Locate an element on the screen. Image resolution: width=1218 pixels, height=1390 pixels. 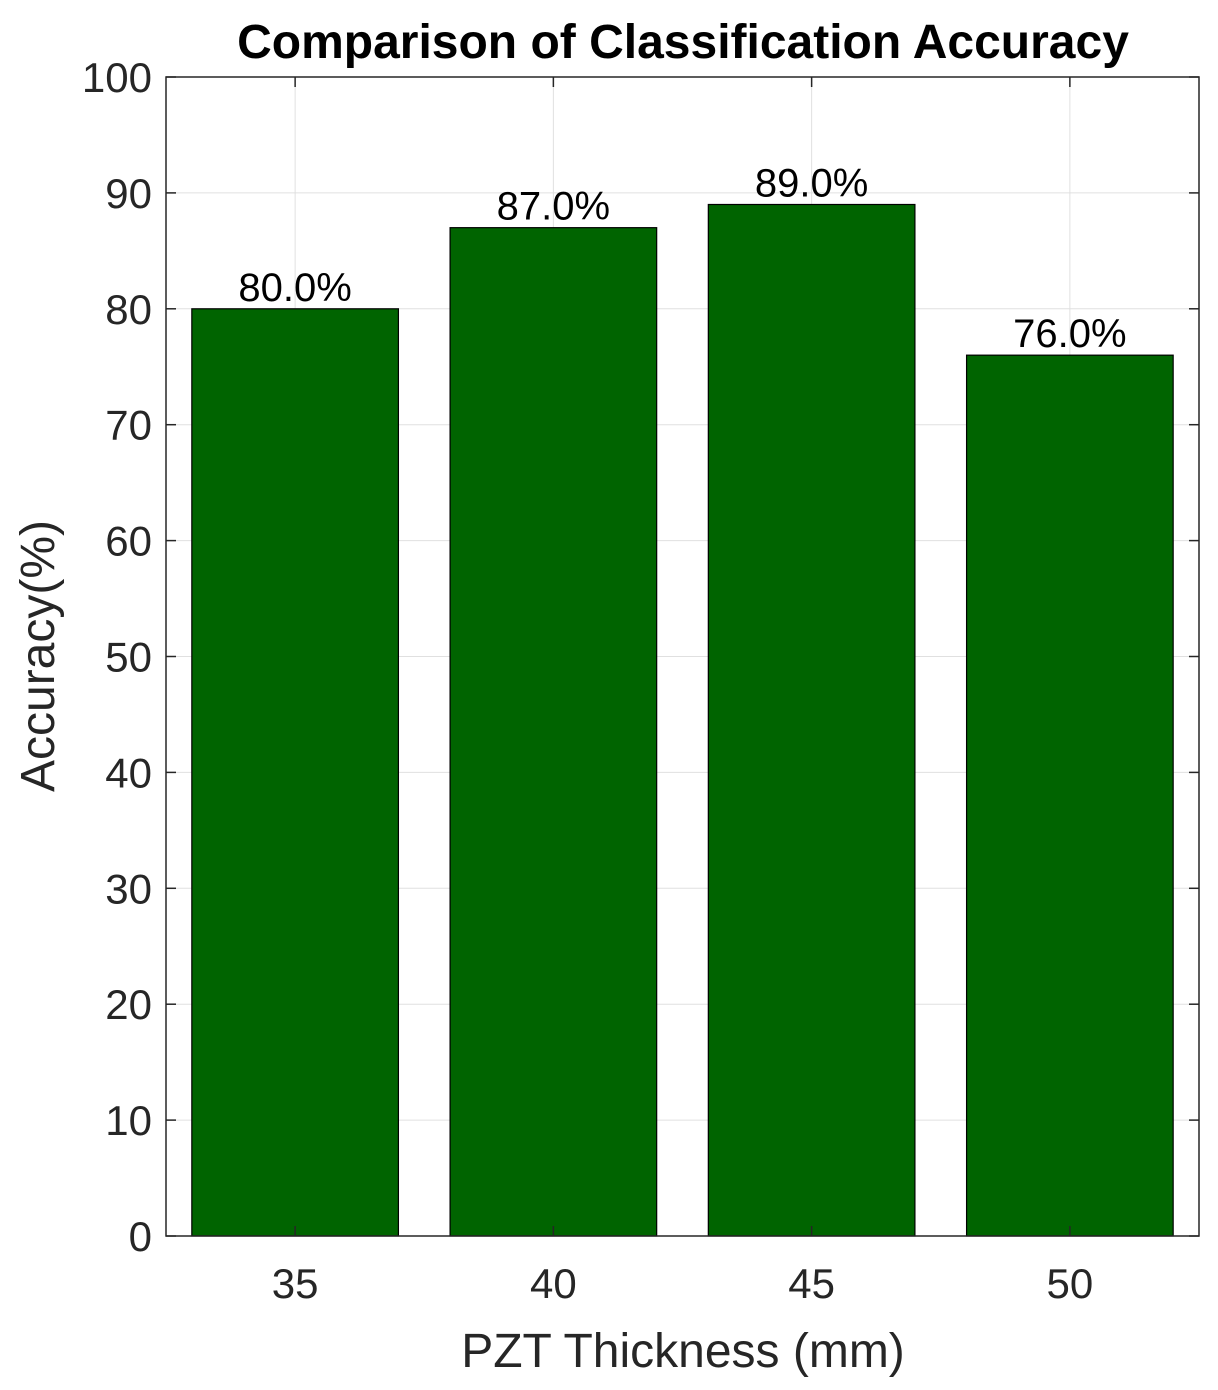
x-tick-label: 45 is located at coordinates (811, 1283).